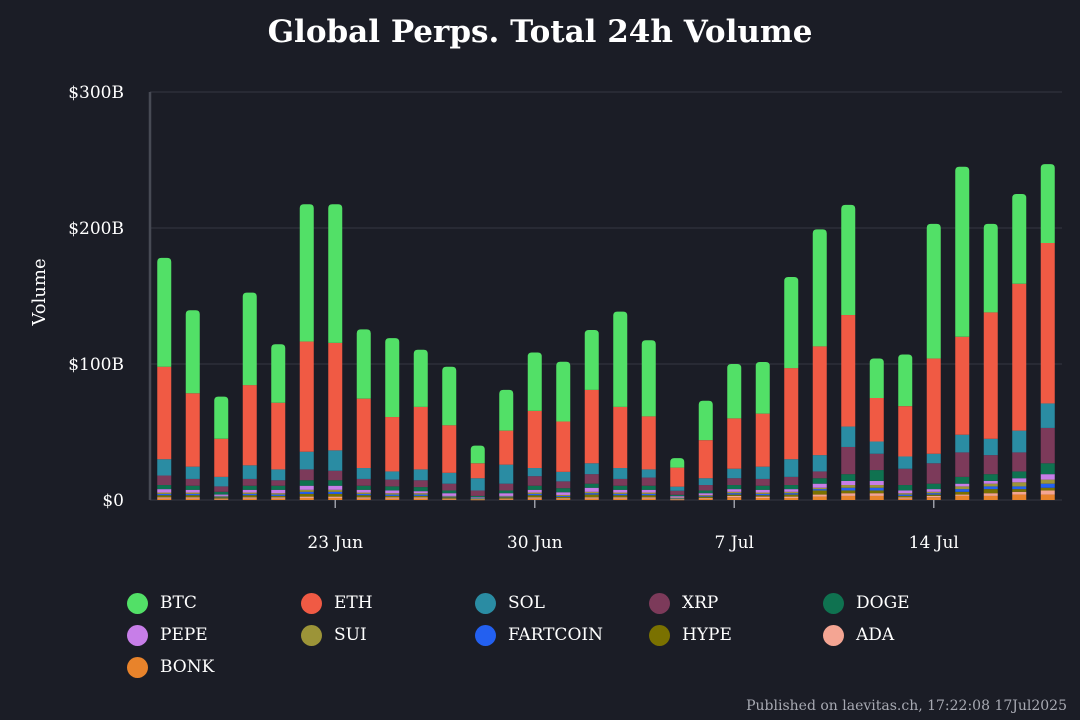 This screenshot has height=720, width=1080. Describe the element at coordinates (178, 603) in the screenshot. I see `legend-label: BTC` at that location.